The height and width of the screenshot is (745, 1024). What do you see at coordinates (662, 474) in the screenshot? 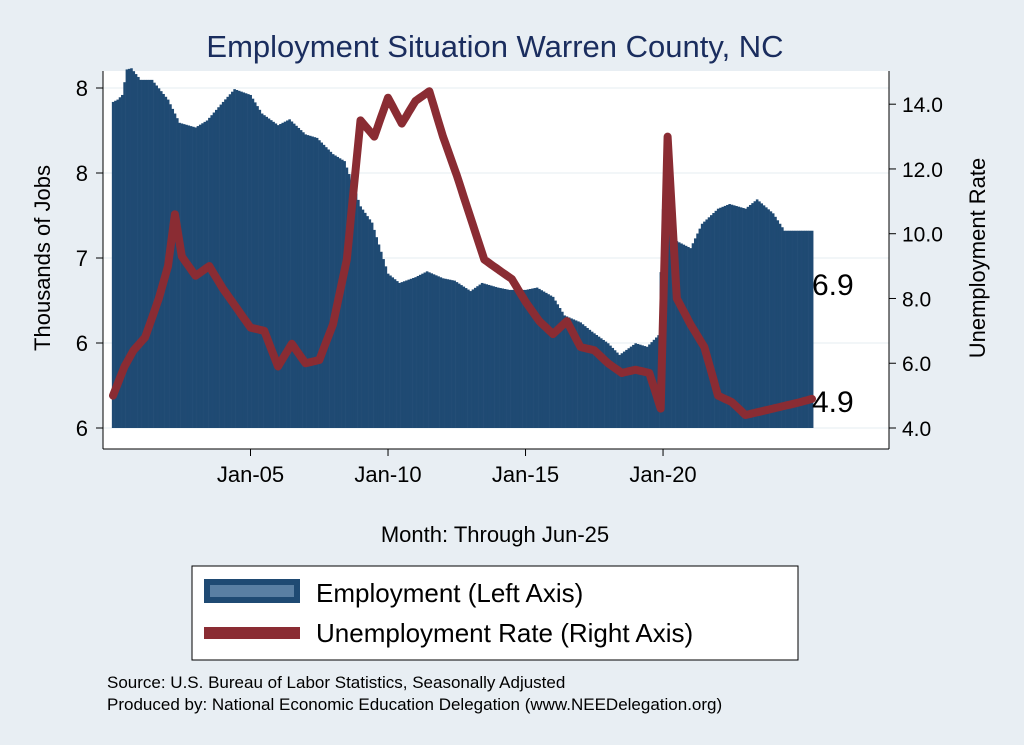
I see `x-tick-label: Jan-20` at bounding box center [662, 474].